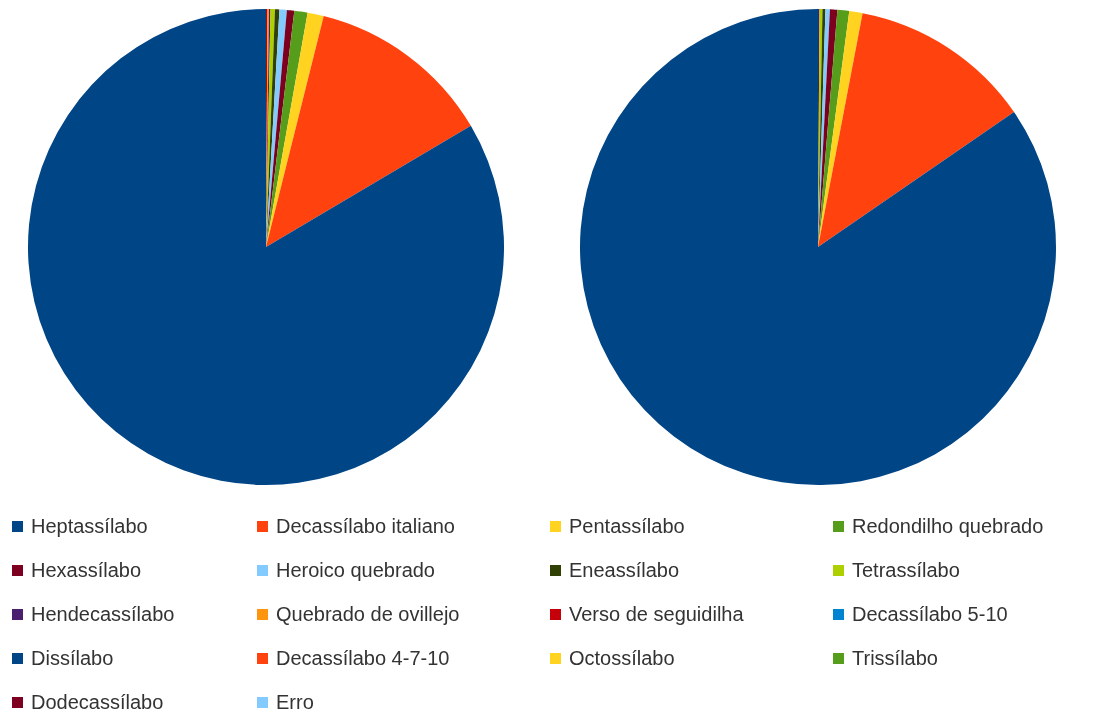 The width and height of the screenshot is (1101, 722). Describe the element at coordinates (930, 614) in the screenshot. I see `legend-label: Decassílabo 5-10` at that location.